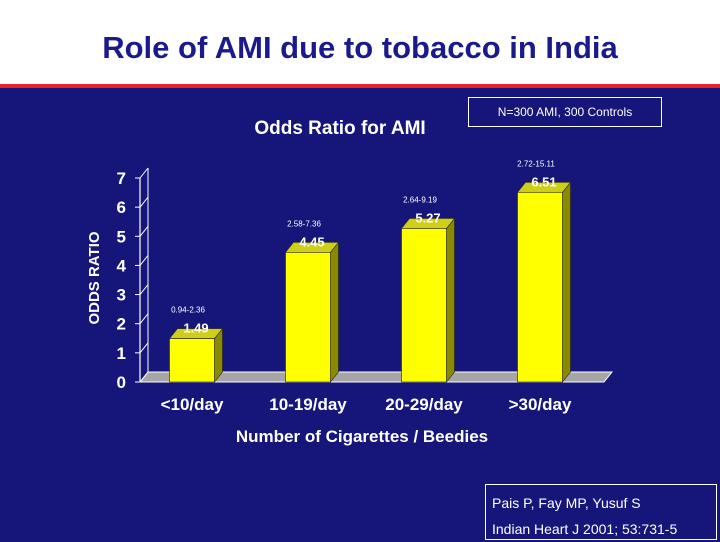  I want to click on y-tick-label: 2, so click(121, 324).